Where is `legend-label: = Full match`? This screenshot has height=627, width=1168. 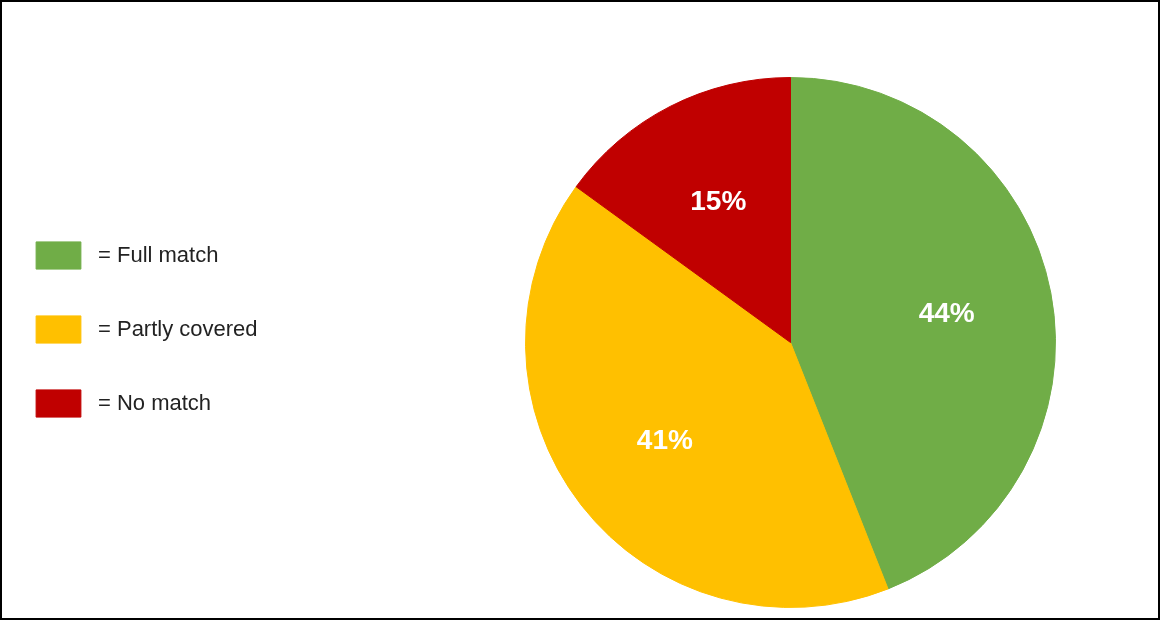
legend-label: = Full match is located at coordinates (158, 255).